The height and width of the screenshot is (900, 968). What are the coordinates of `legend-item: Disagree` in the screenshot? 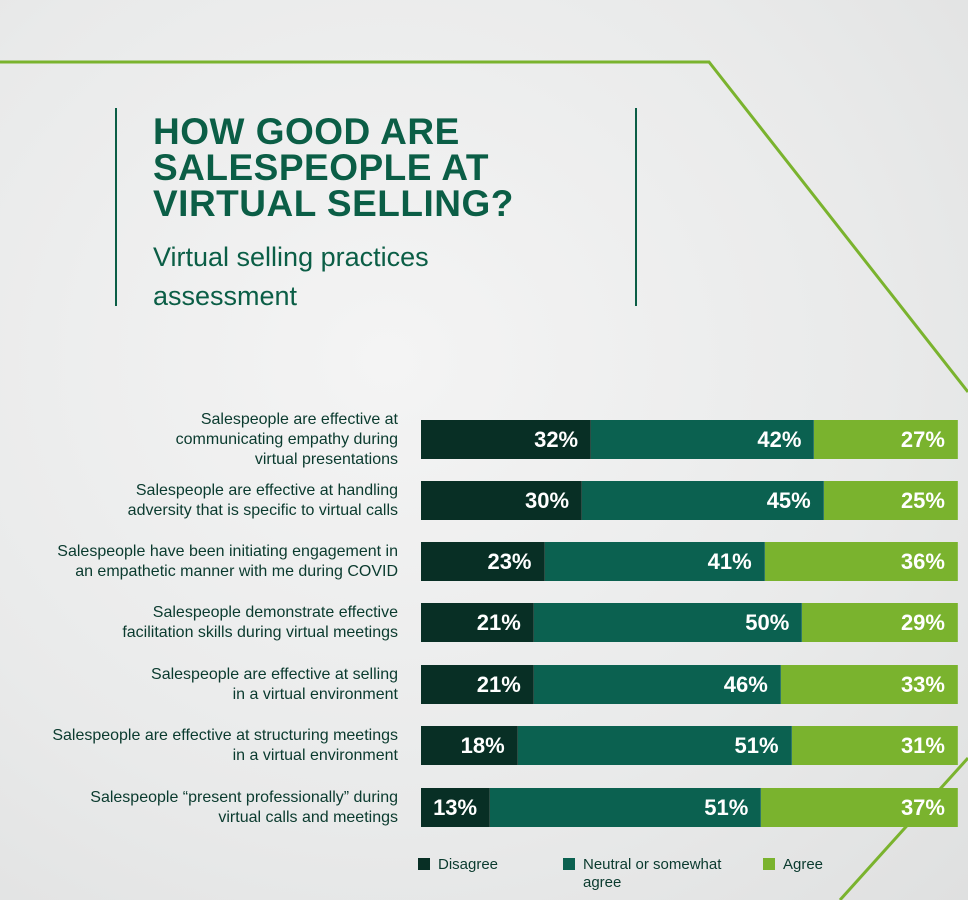 It's located at (458, 865).